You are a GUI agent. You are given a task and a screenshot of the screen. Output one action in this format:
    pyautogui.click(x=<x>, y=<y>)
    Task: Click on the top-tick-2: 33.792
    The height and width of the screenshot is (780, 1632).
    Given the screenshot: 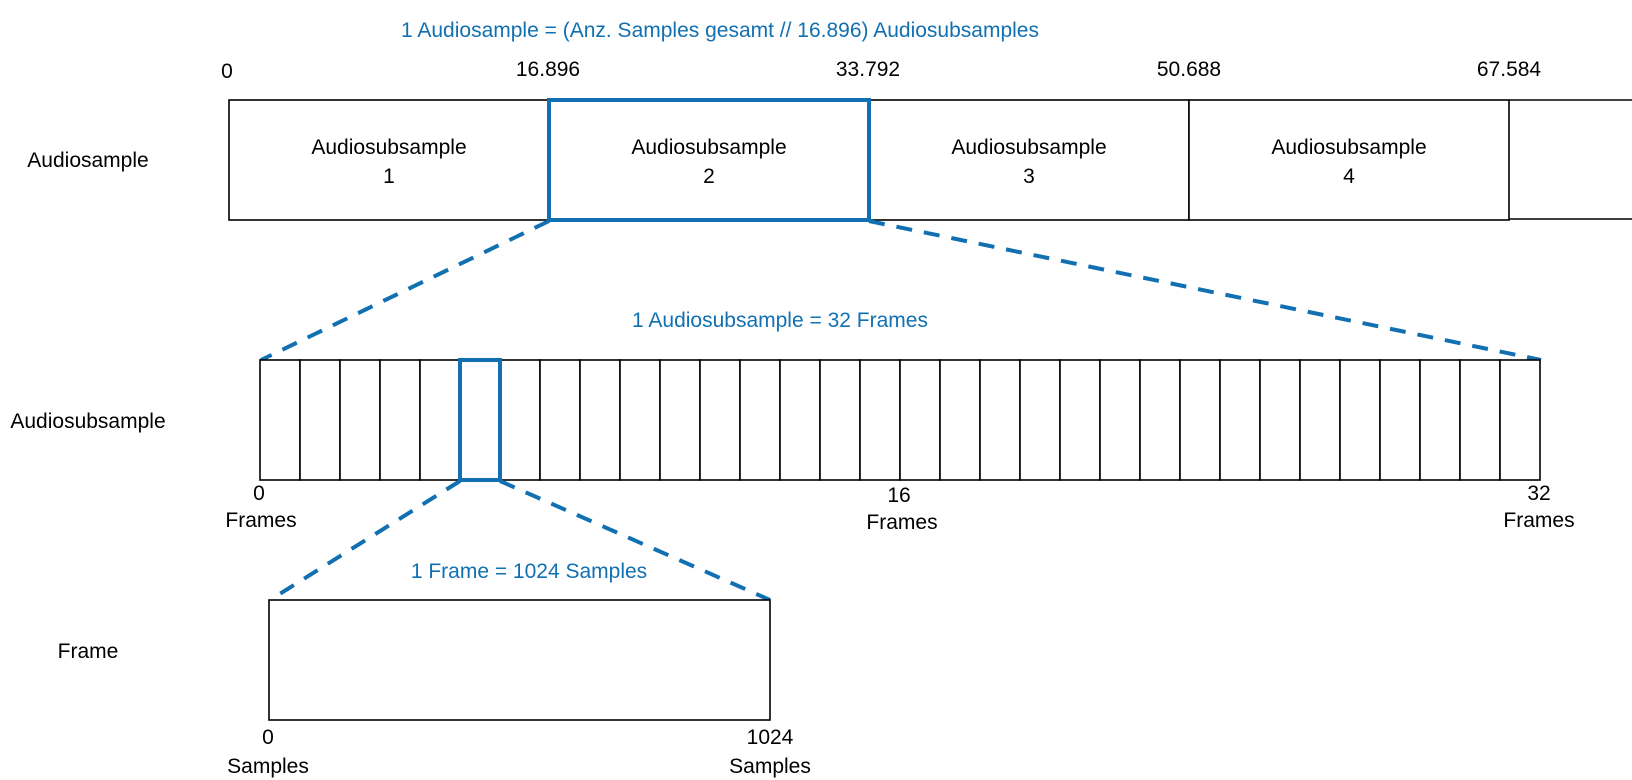 What is the action you would take?
    pyautogui.click(x=868, y=69)
    